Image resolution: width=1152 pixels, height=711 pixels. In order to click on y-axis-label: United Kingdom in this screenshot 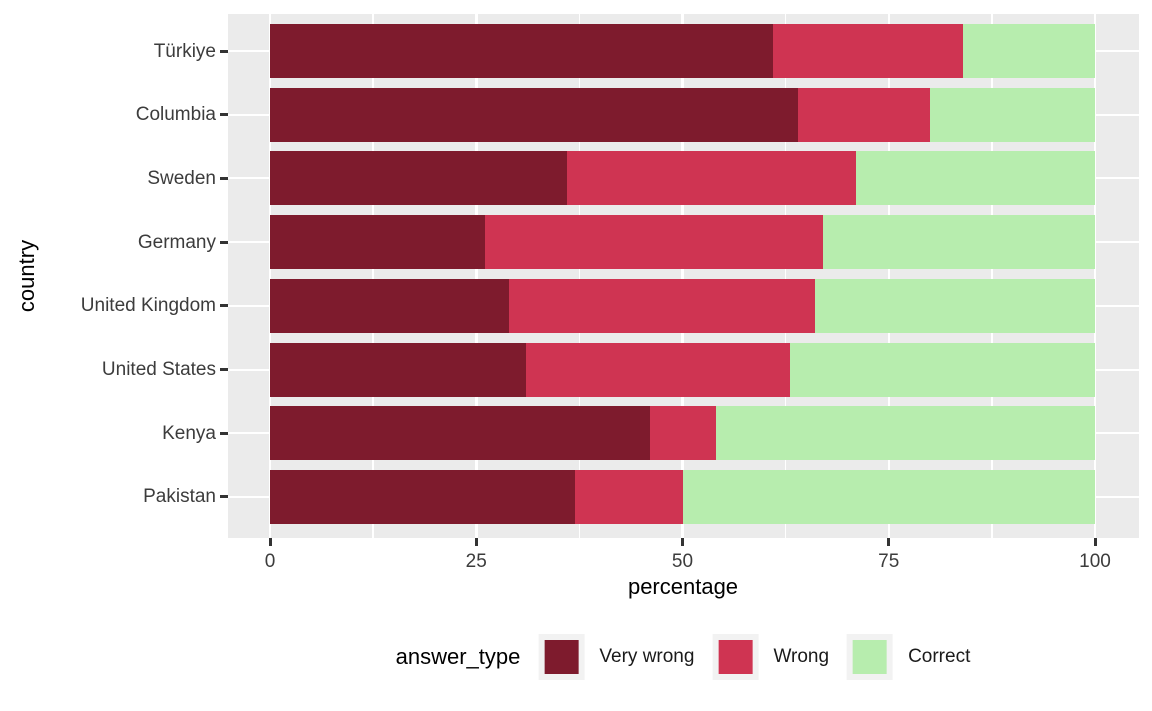, I will do `click(148, 306)`.